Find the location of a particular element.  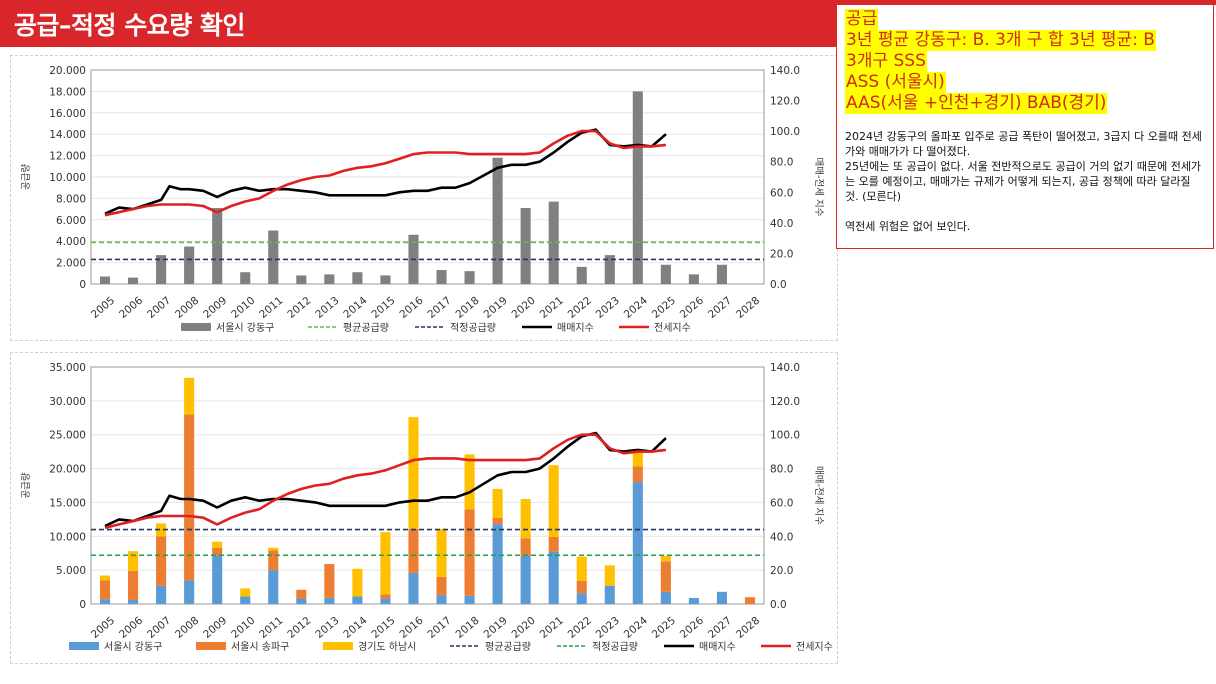

y2-tick-label: 20.0 is located at coordinates (781, 254).